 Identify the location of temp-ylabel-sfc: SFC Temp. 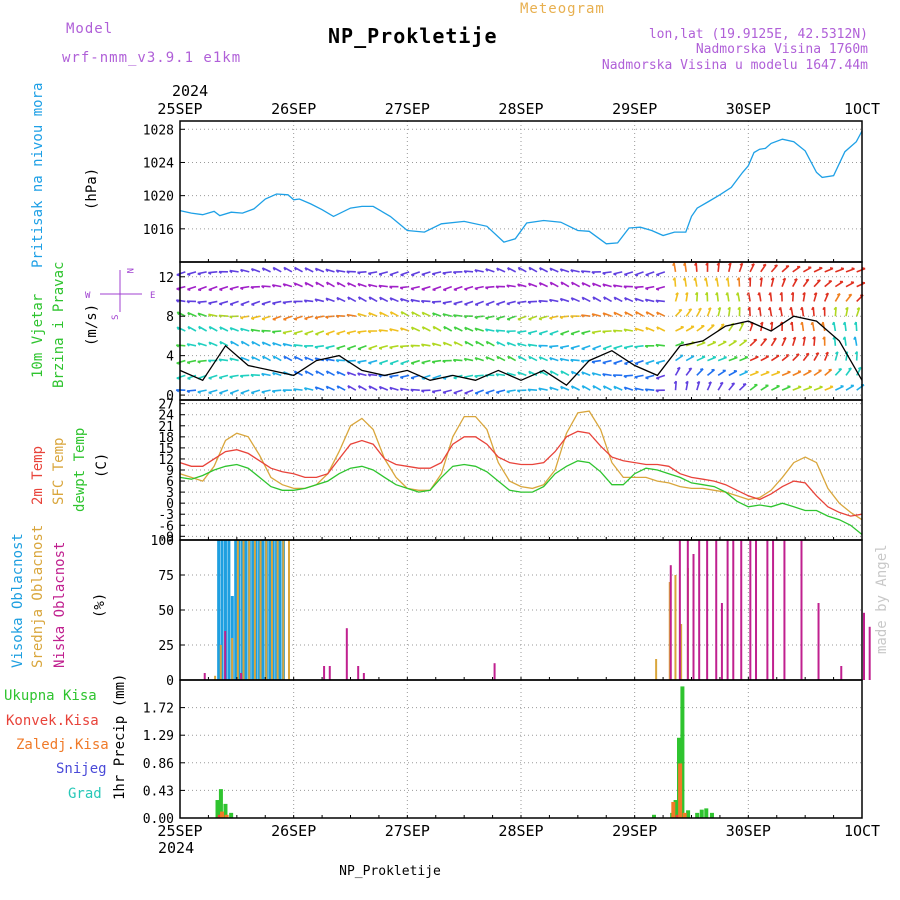
(59, 471).